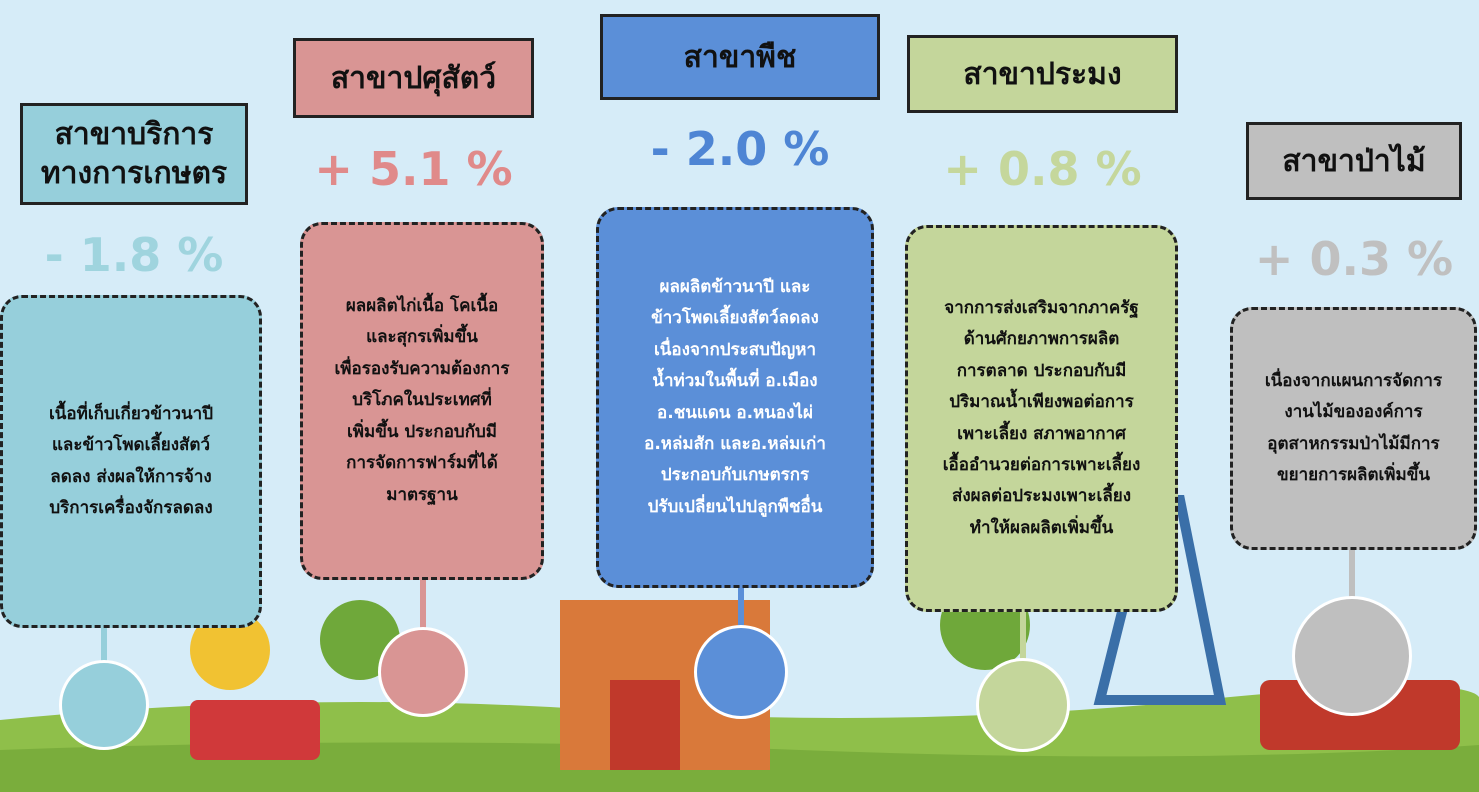  Describe the element at coordinates (735, 381) in the screenshot. I see `description-line: น้ำท่วมในพื้นที่ อ.เมือง` at that location.